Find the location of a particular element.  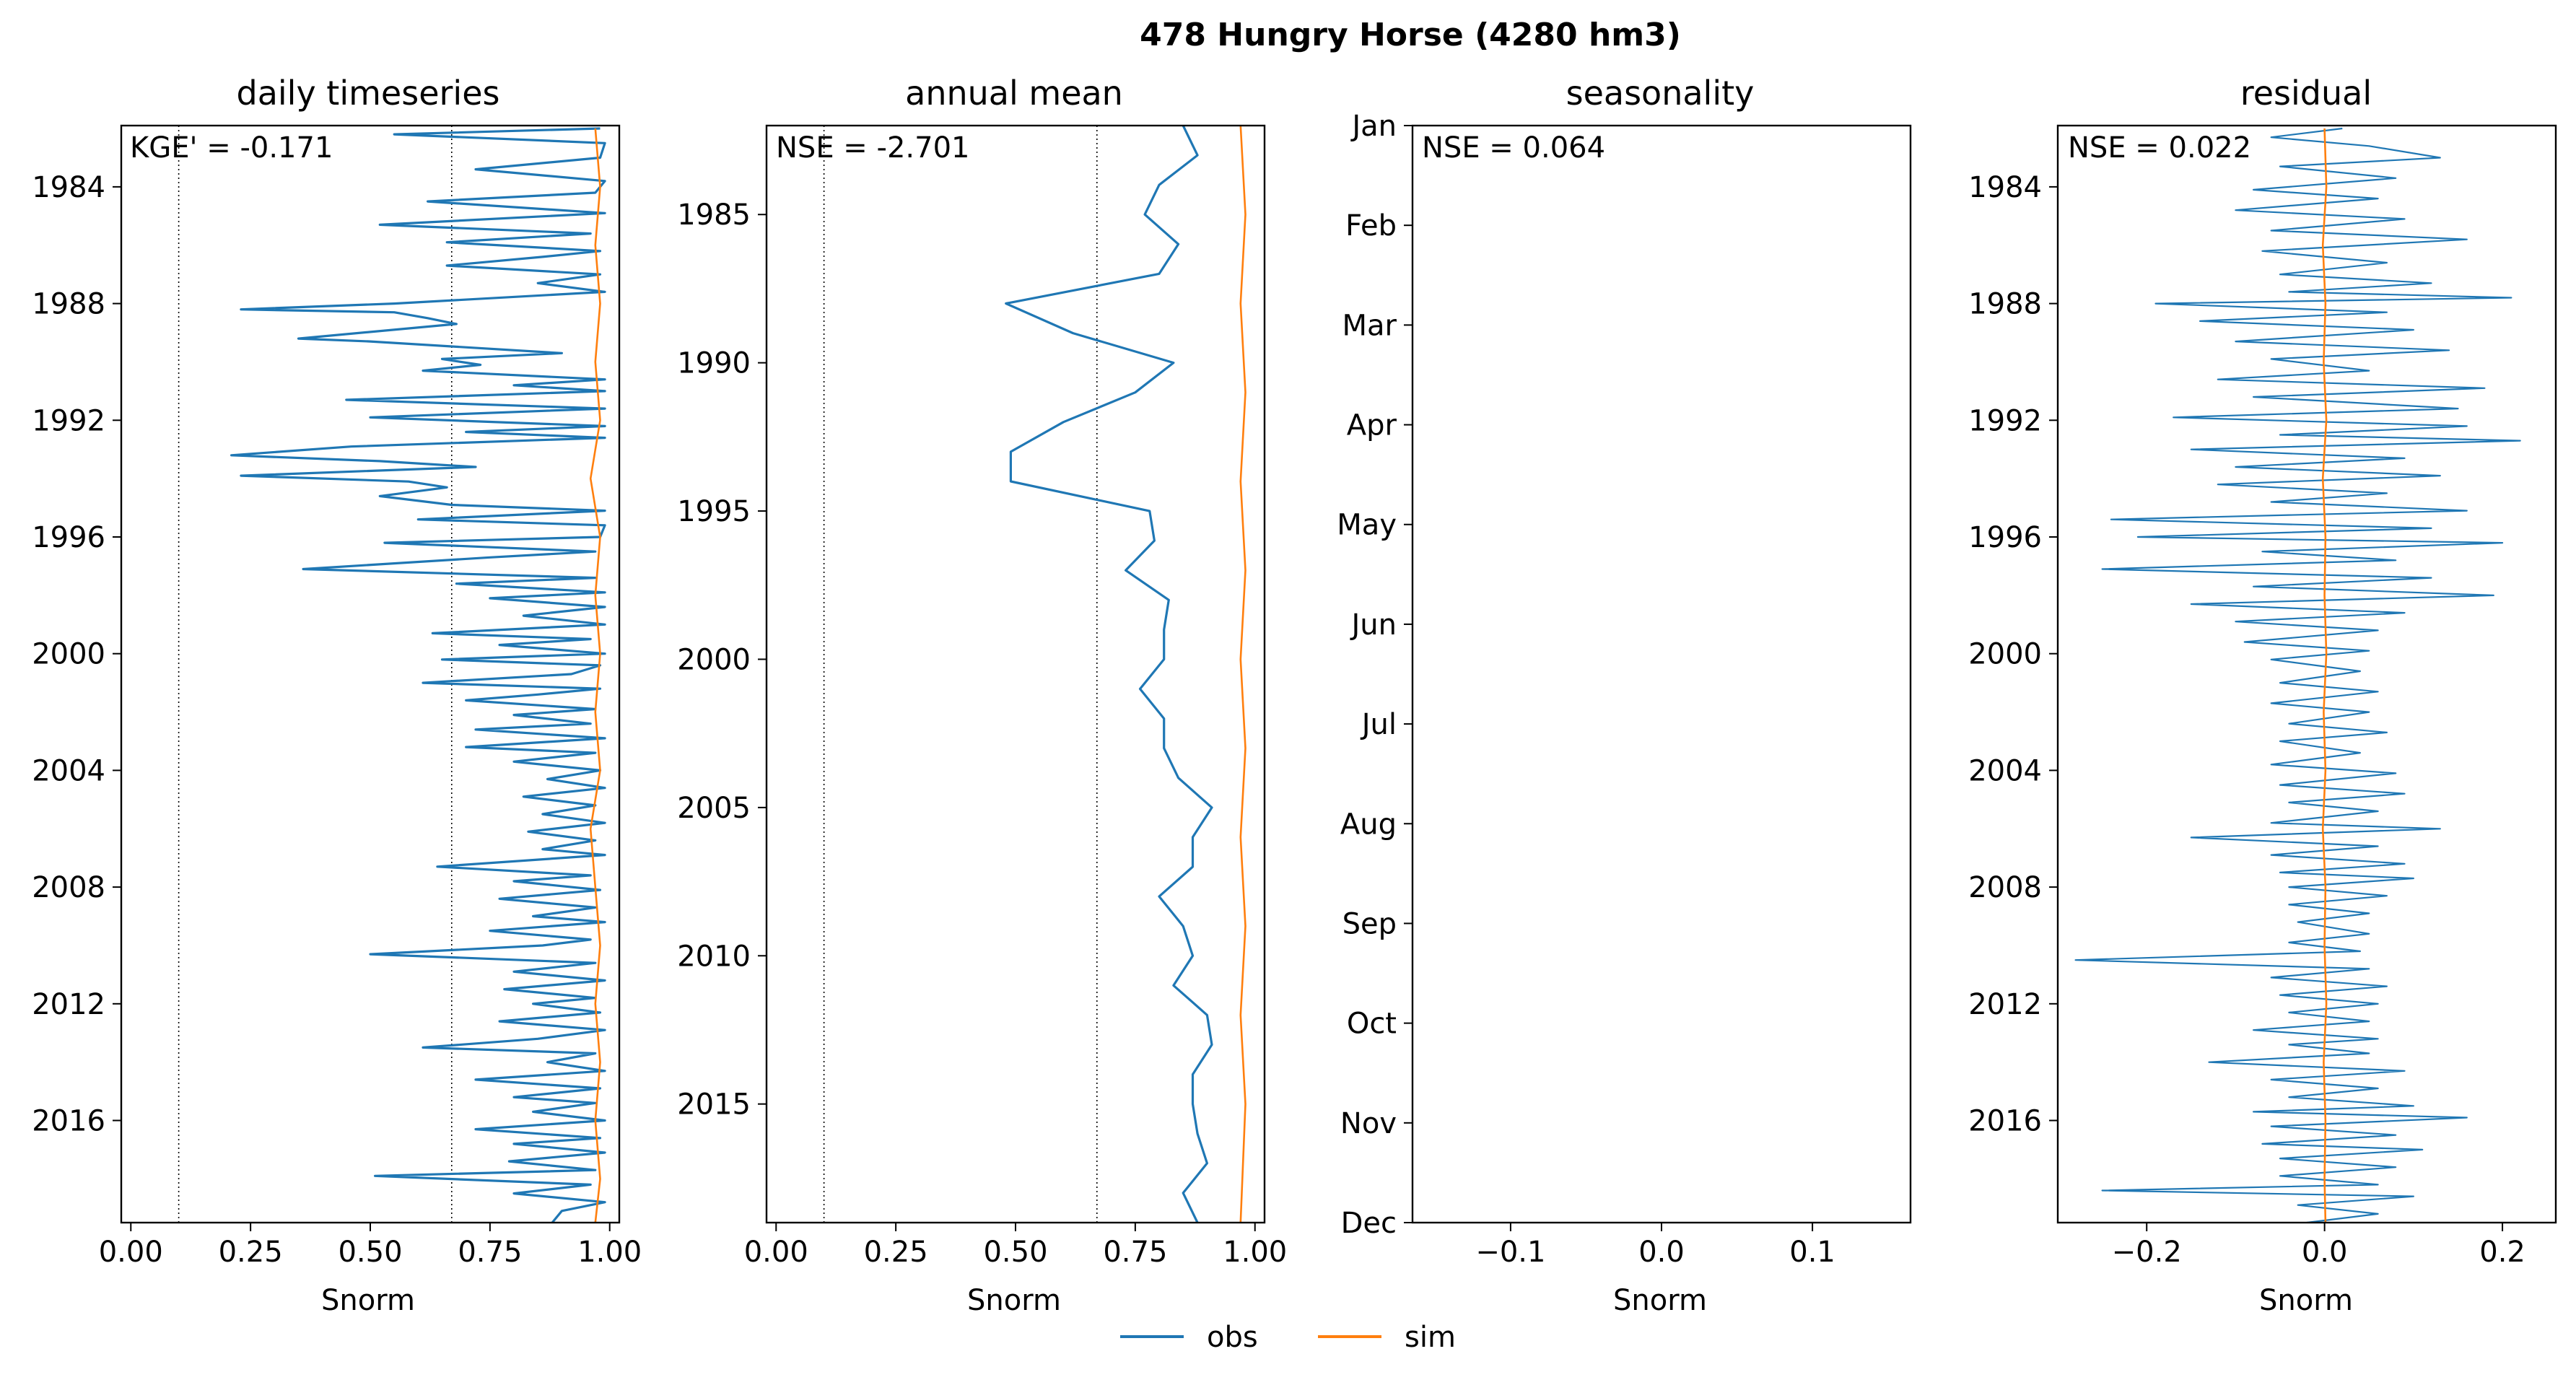

x-tick-label: −0.2 is located at coordinates (2147, 1252).